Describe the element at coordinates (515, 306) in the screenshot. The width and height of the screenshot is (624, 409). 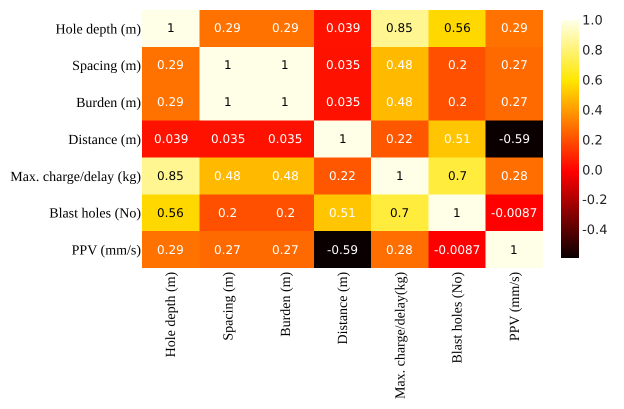
I see `x-tick-label: PPV (mm/s)` at that location.